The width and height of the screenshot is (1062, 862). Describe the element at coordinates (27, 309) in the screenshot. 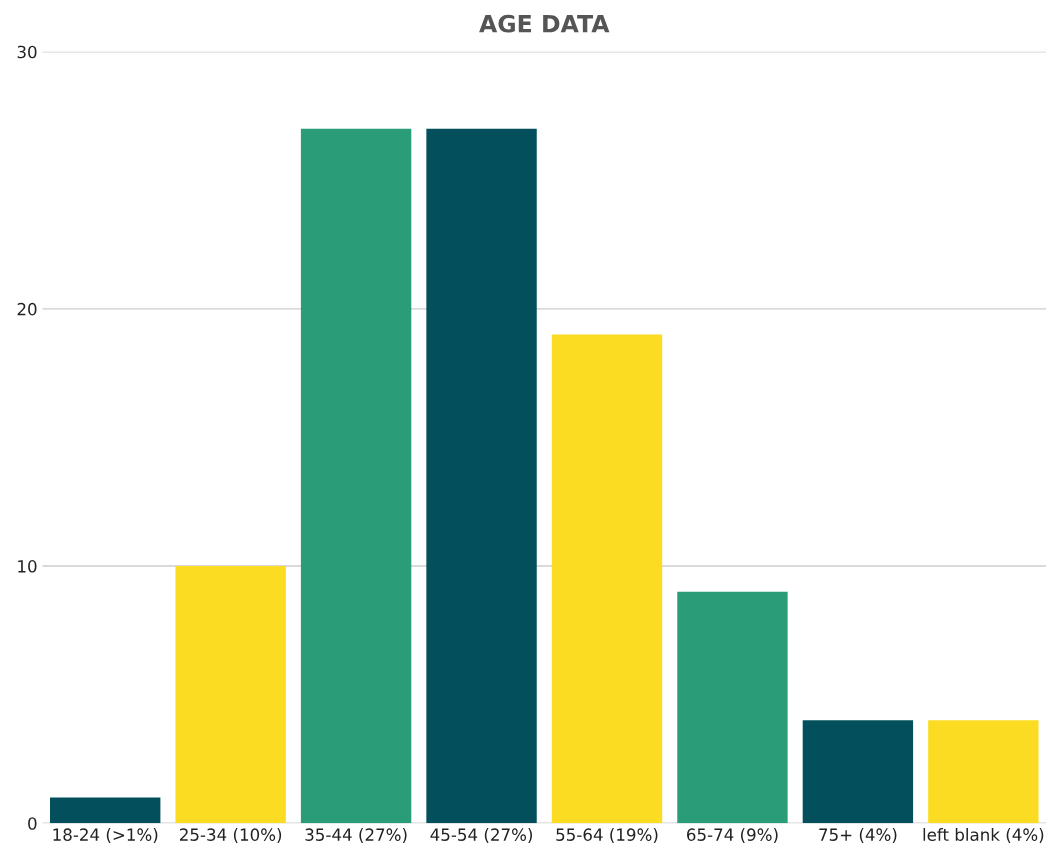

I see `y-tick-label: 20` at that location.